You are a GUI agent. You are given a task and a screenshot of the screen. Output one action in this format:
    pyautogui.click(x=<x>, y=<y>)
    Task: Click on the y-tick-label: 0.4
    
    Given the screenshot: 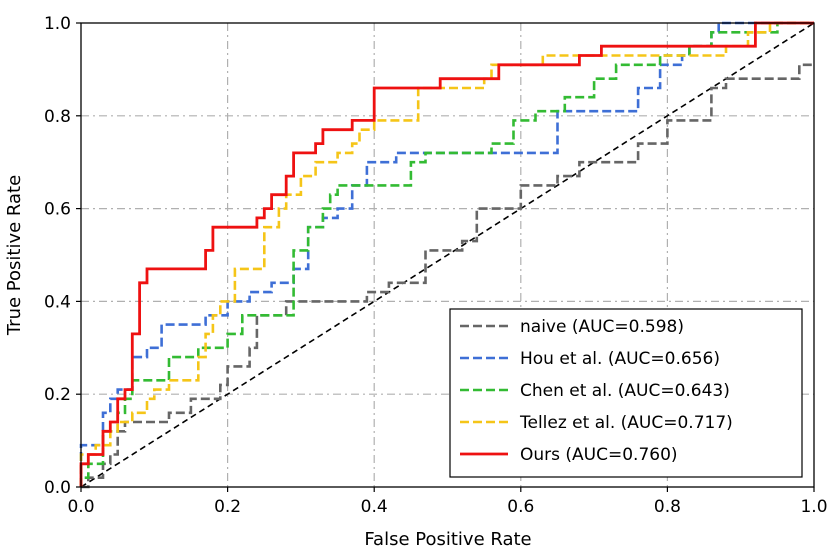 What is the action you would take?
    pyautogui.click(x=57, y=302)
    